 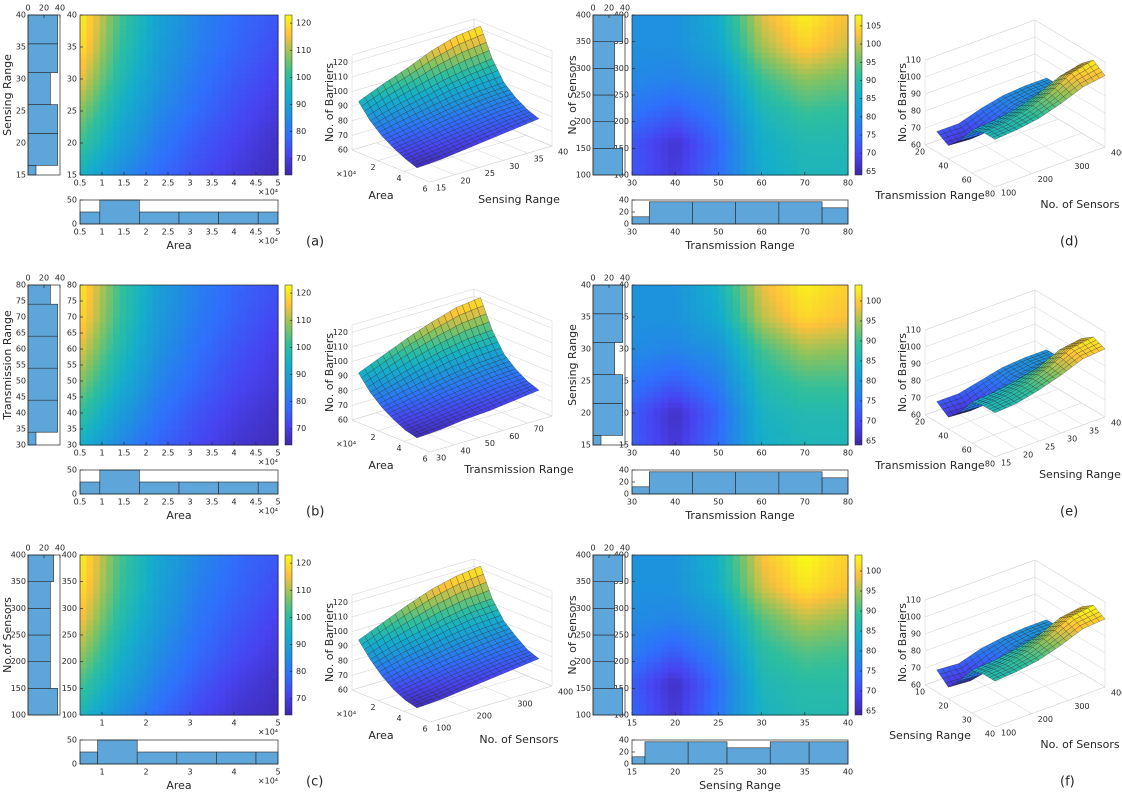 I want to click on x-axis-label: Area, so click(x=178, y=245).